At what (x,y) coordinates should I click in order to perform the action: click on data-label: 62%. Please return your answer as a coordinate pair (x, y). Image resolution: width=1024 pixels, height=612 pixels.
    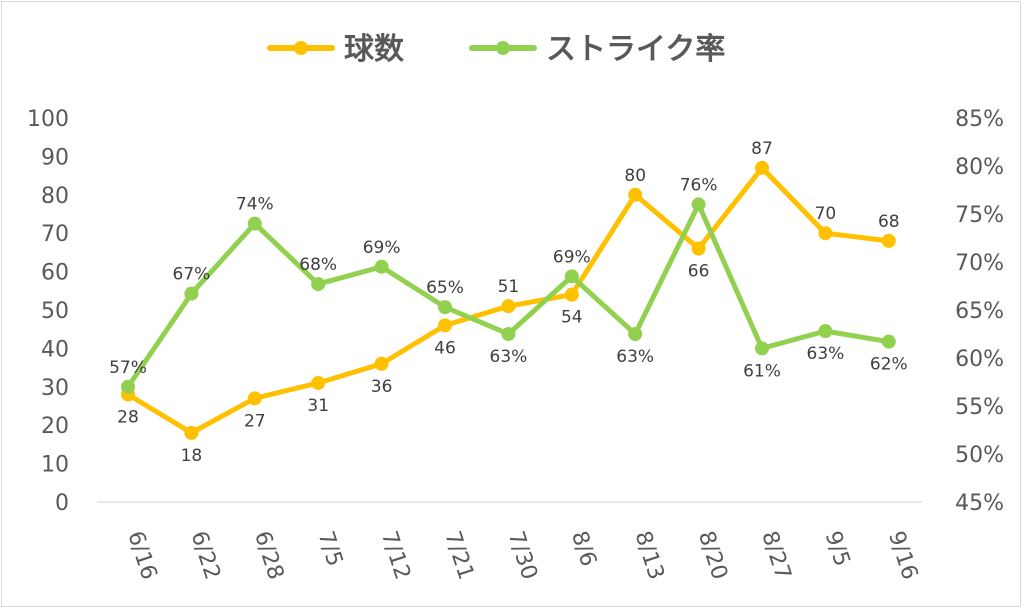
    Looking at the image, I should click on (889, 365).